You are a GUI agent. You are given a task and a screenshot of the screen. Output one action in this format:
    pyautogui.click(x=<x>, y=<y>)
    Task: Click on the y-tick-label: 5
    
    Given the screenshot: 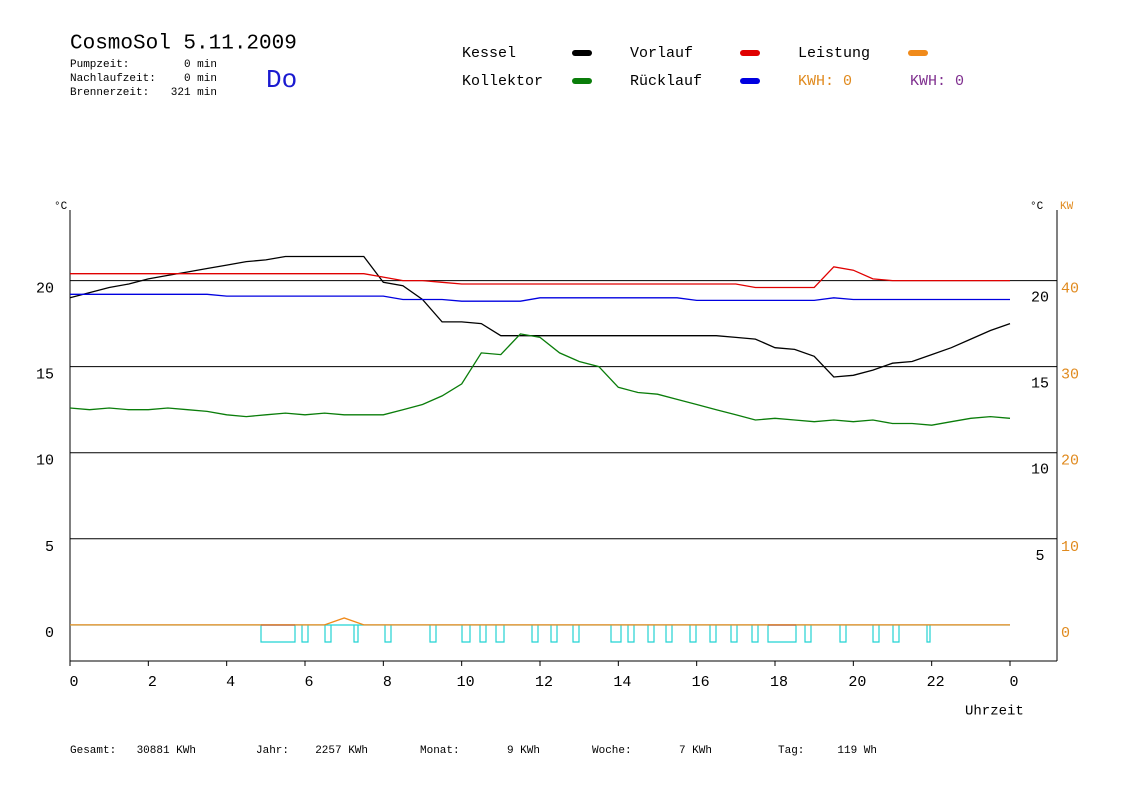 What is the action you would take?
    pyautogui.click(x=49, y=547)
    